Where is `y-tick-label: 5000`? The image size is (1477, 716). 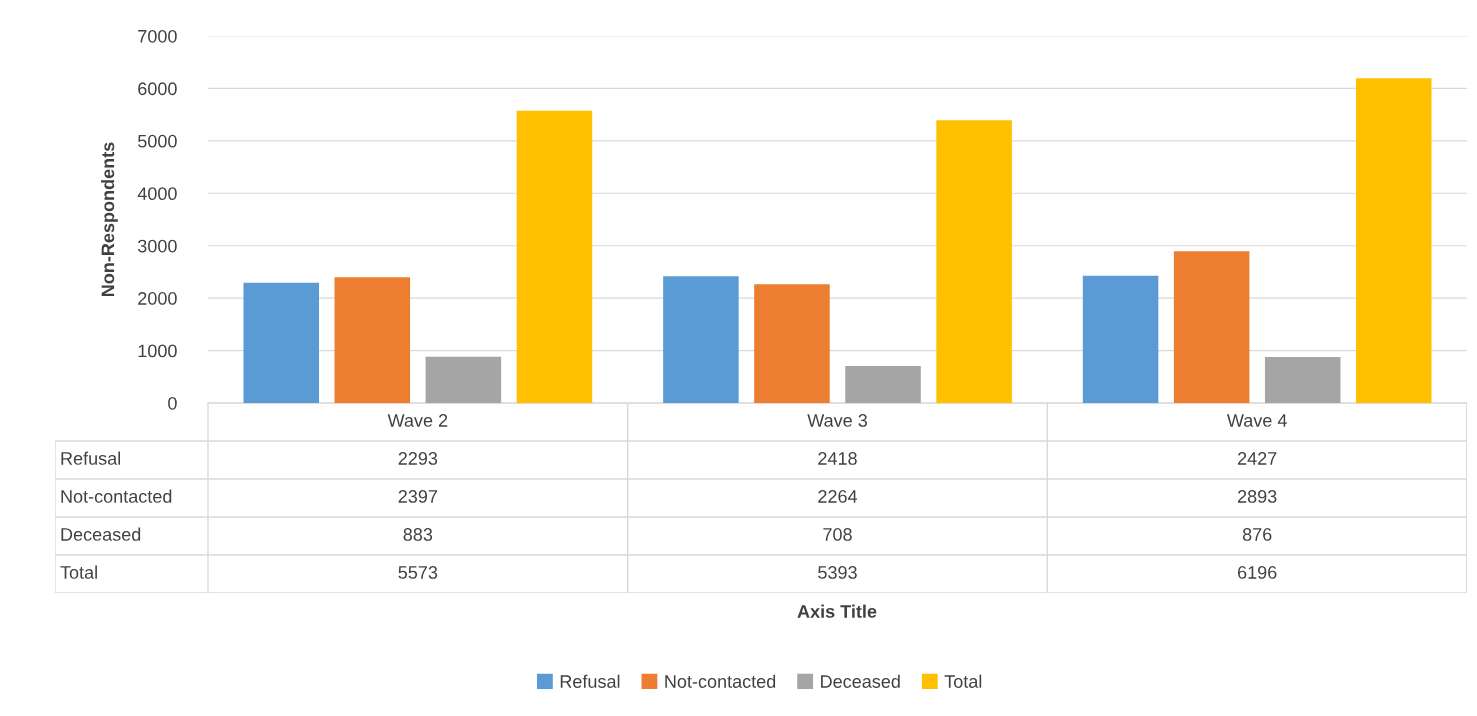 y-tick-label: 5000 is located at coordinates (157, 141).